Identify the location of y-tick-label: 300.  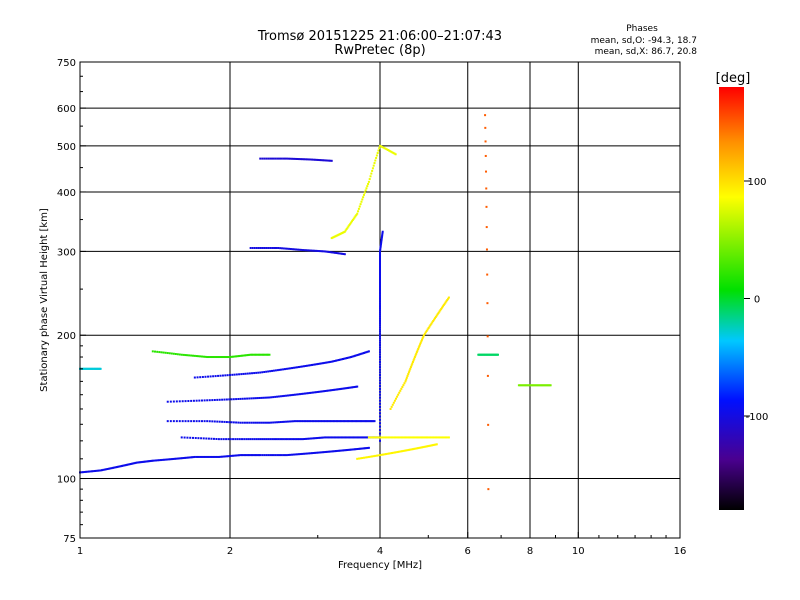
(66, 252).